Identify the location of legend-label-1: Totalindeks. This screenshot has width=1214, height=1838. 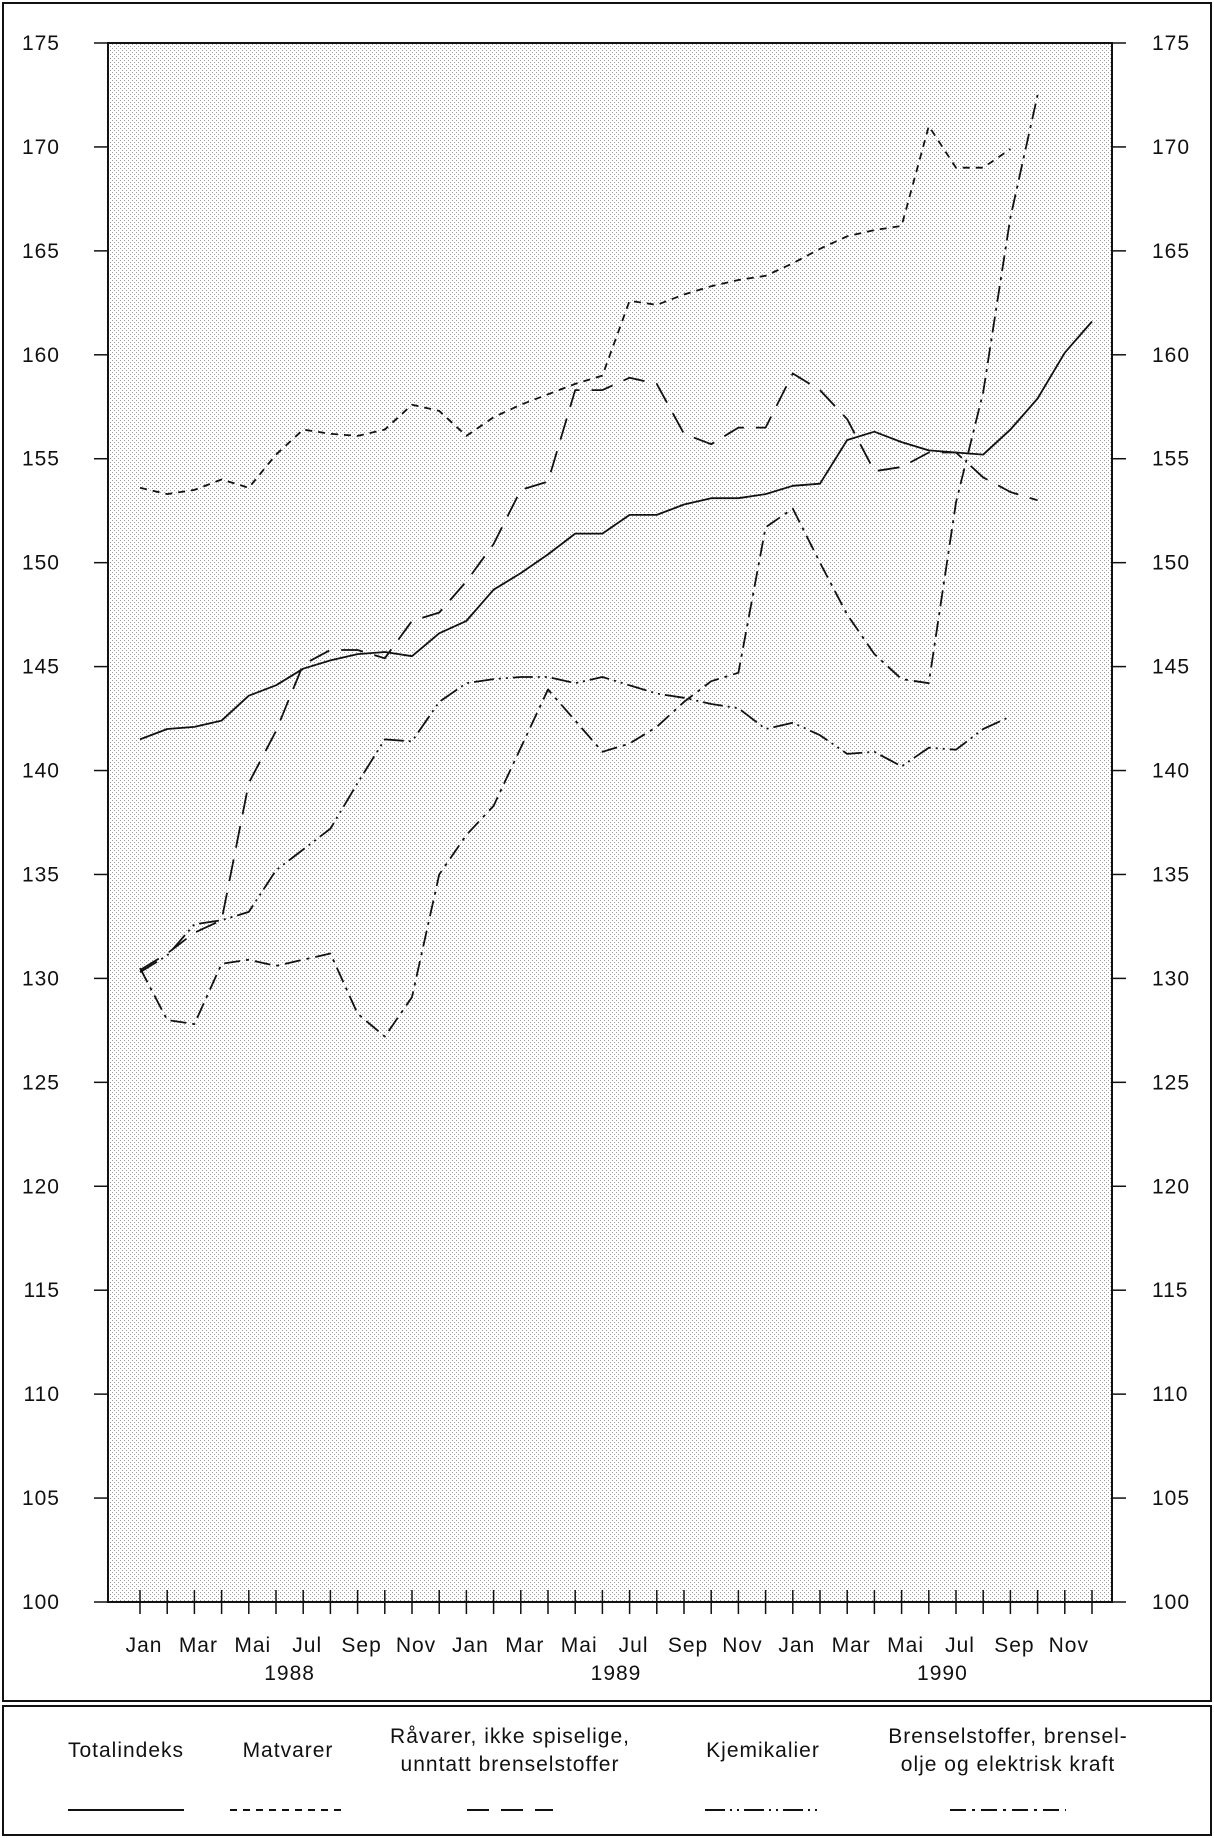
(126, 1750).